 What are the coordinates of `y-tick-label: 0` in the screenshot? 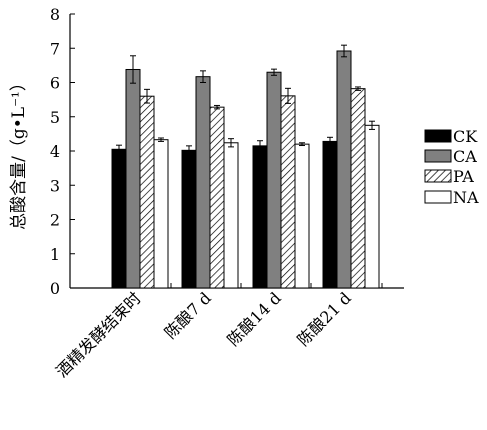 It's located at (55, 288).